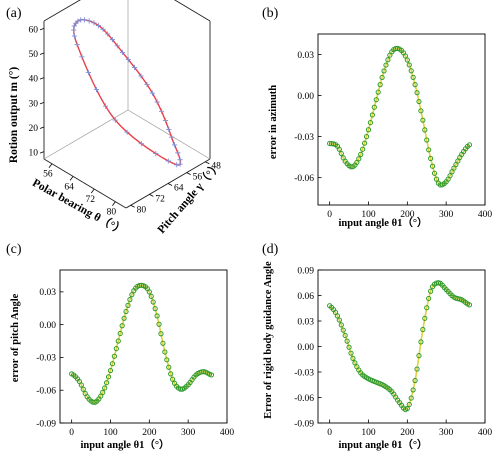 This screenshot has width=500, height=456. What do you see at coordinates (188, 433) in the screenshot?
I see `x-tick-label: 300` at bounding box center [188, 433].